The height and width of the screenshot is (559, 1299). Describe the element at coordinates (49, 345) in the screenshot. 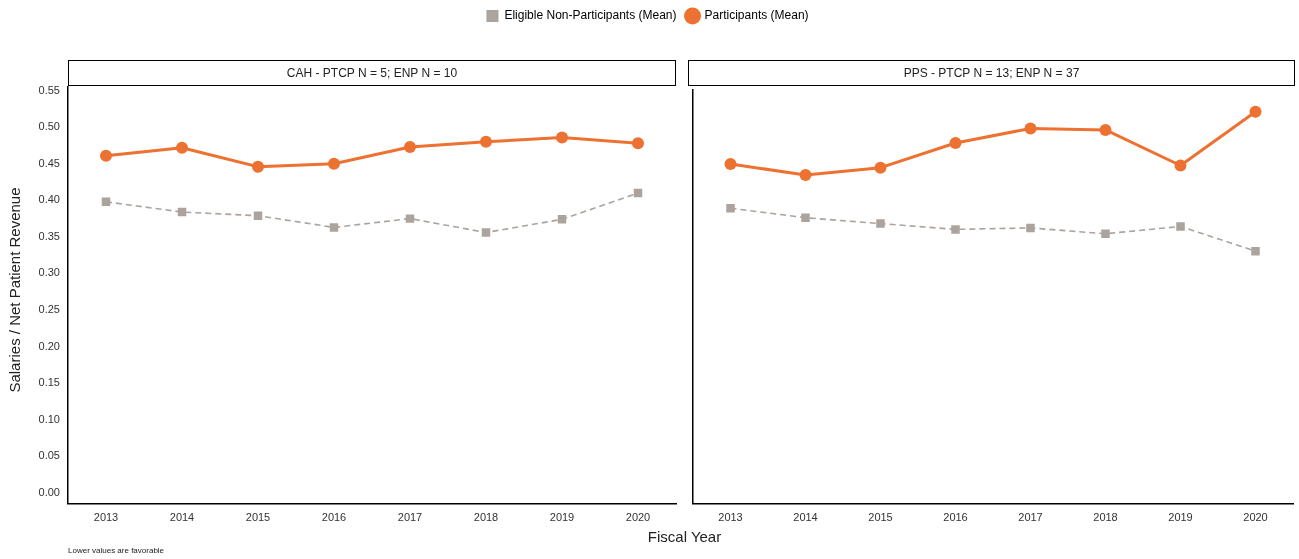

I see `y-tick-label: 0.20` at that location.